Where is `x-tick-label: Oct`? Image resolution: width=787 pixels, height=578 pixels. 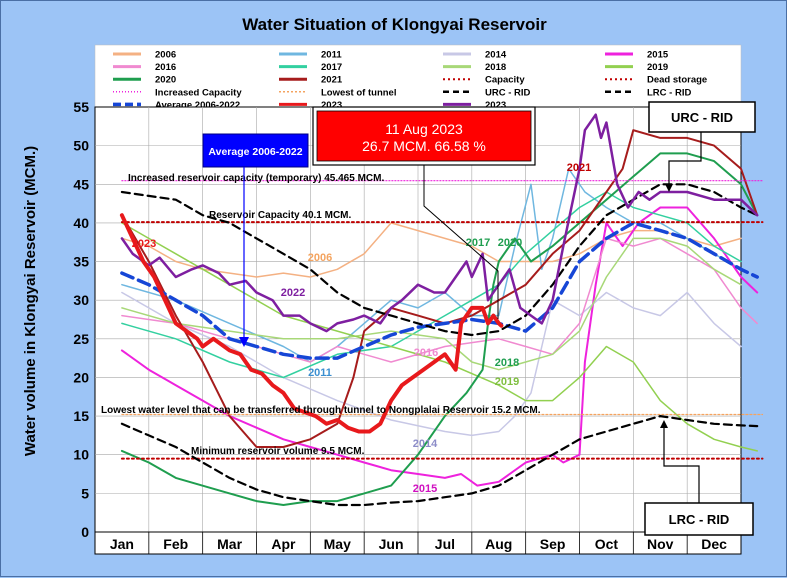
x-tick-label: Oct is located at coordinates (607, 544).